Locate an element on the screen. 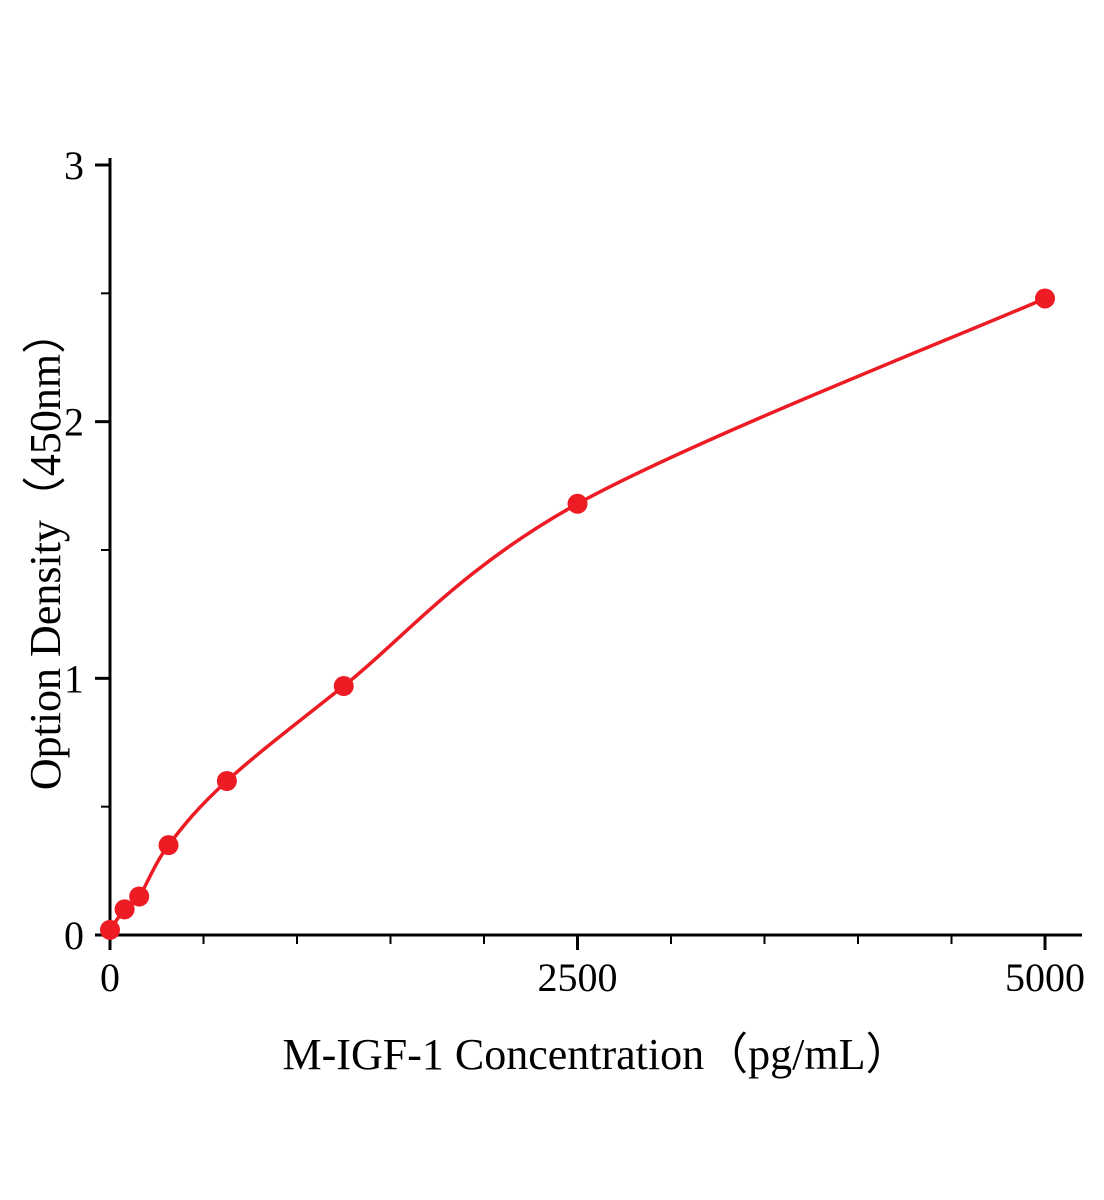 The width and height of the screenshot is (1104, 1200). y-tick-label: 1 is located at coordinates (74, 678).